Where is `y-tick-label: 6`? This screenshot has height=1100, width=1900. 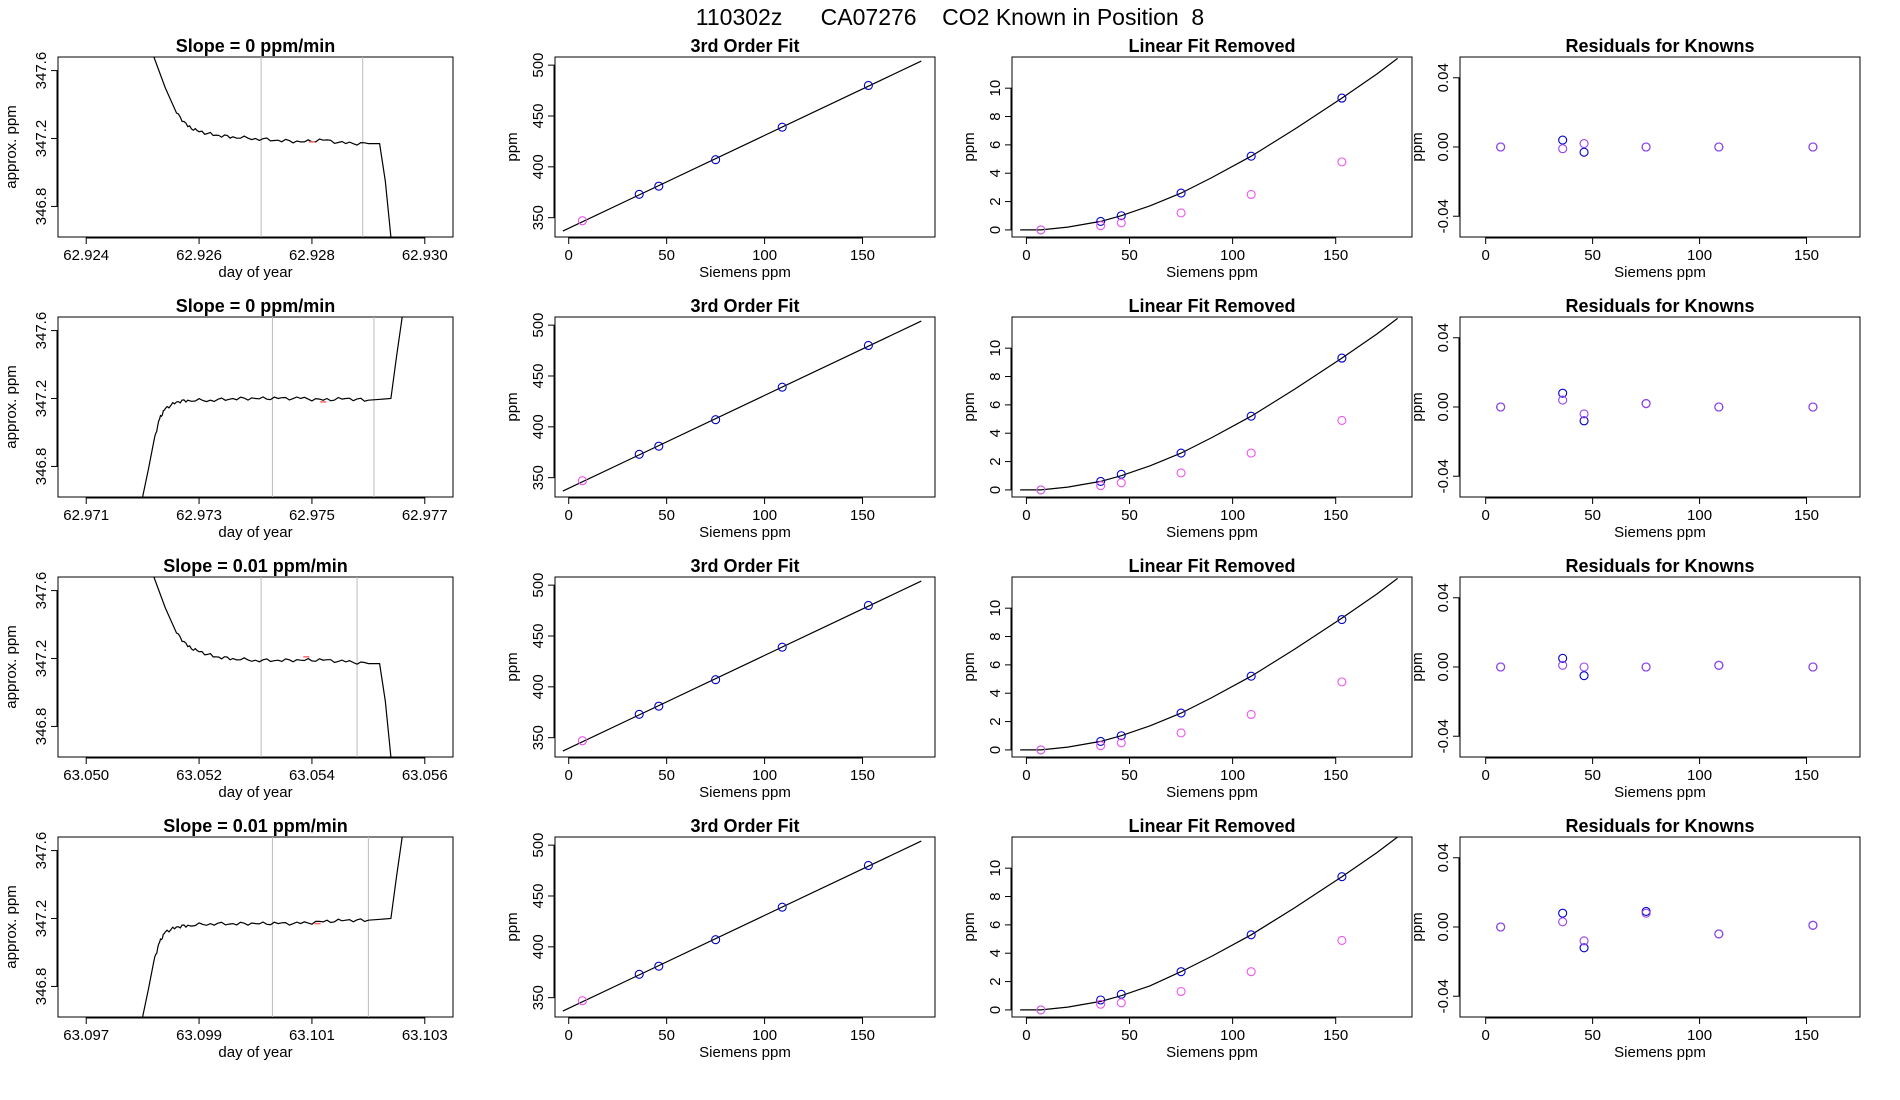
y-tick-label: 6 is located at coordinates (995, 925).